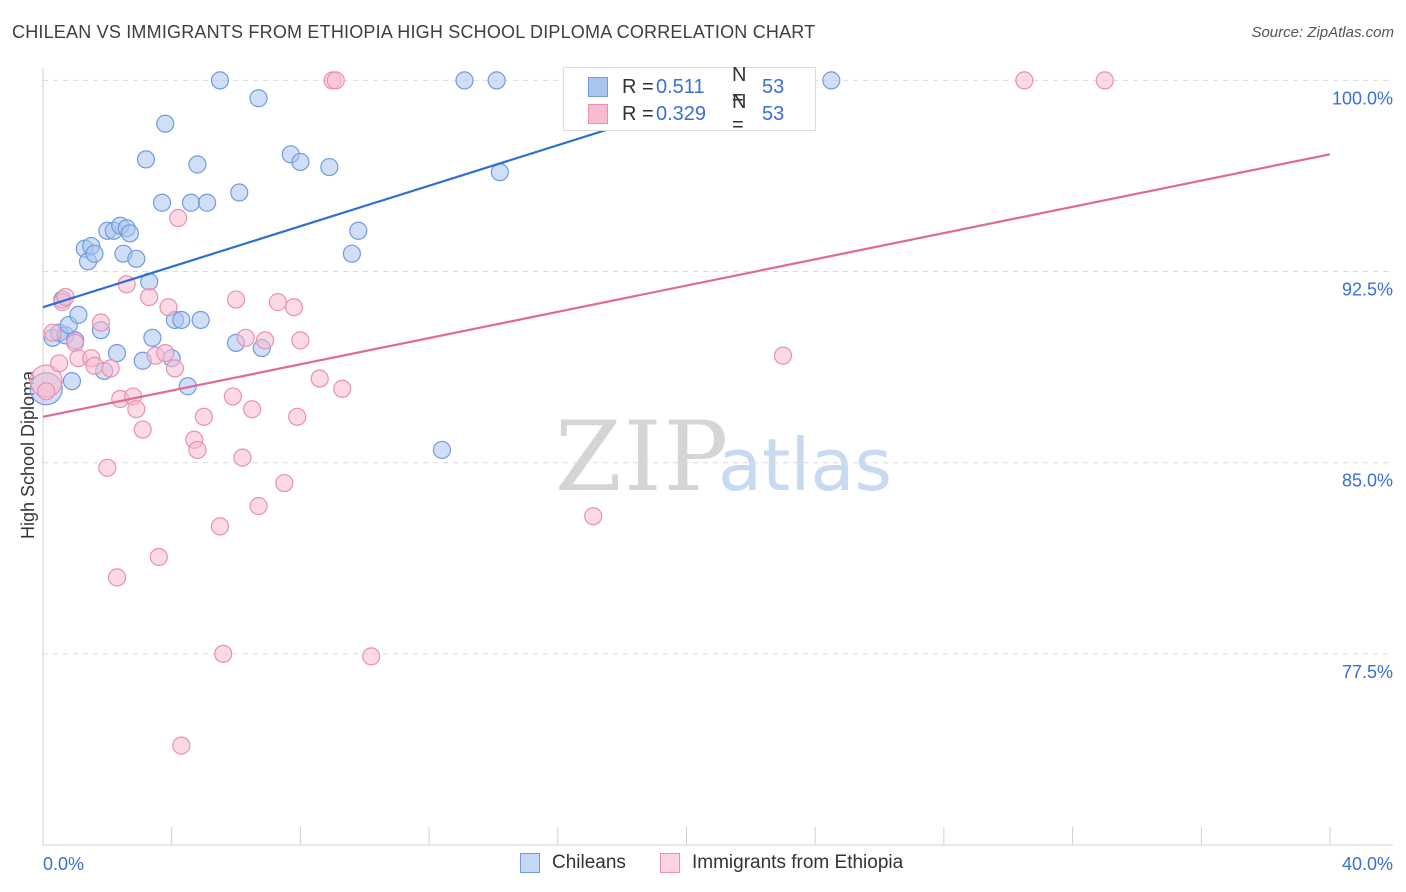  I want to click on y-axis-label: High School Diploma, so click(28, 454).